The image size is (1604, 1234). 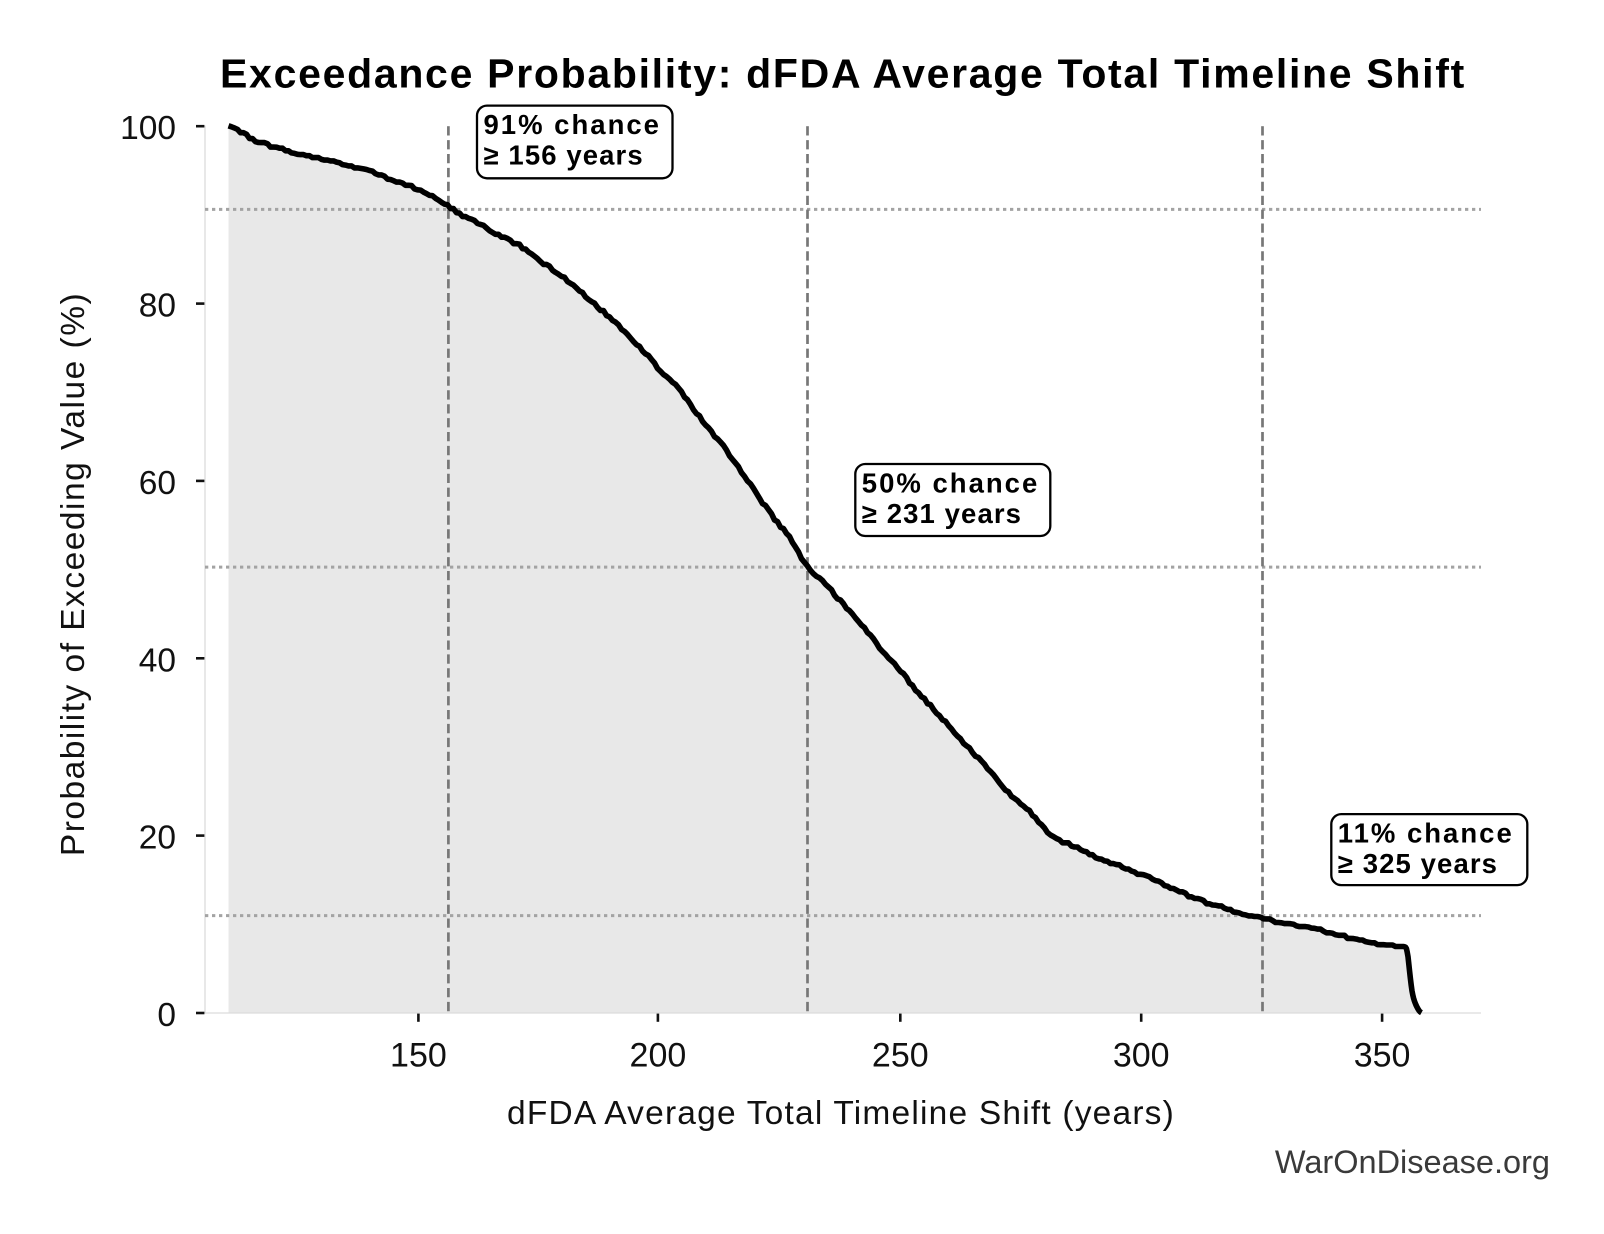 What do you see at coordinates (418, 1056) in the screenshot?
I see `svg-text: 150` at bounding box center [418, 1056].